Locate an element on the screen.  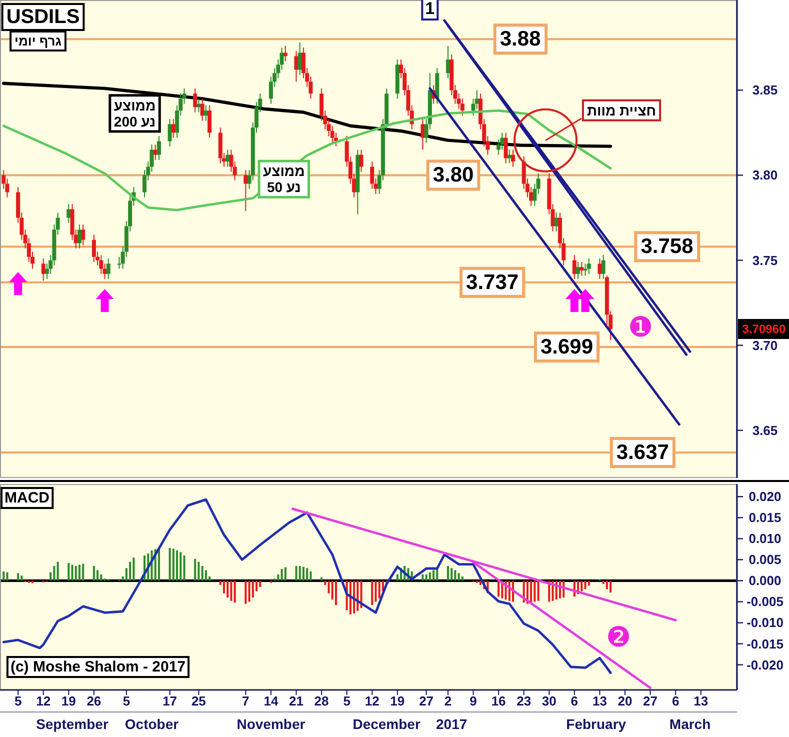
text: גרף יומי is located at coordinates (38, 41).